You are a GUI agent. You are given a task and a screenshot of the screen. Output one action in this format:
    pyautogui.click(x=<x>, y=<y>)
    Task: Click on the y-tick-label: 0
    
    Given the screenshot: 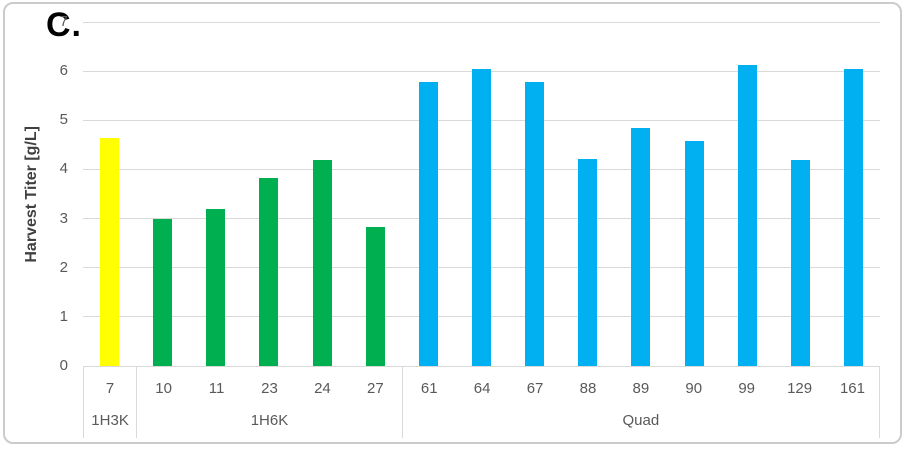 What is the action you would take?
    pyautogui.click(x=63, y=365)
    